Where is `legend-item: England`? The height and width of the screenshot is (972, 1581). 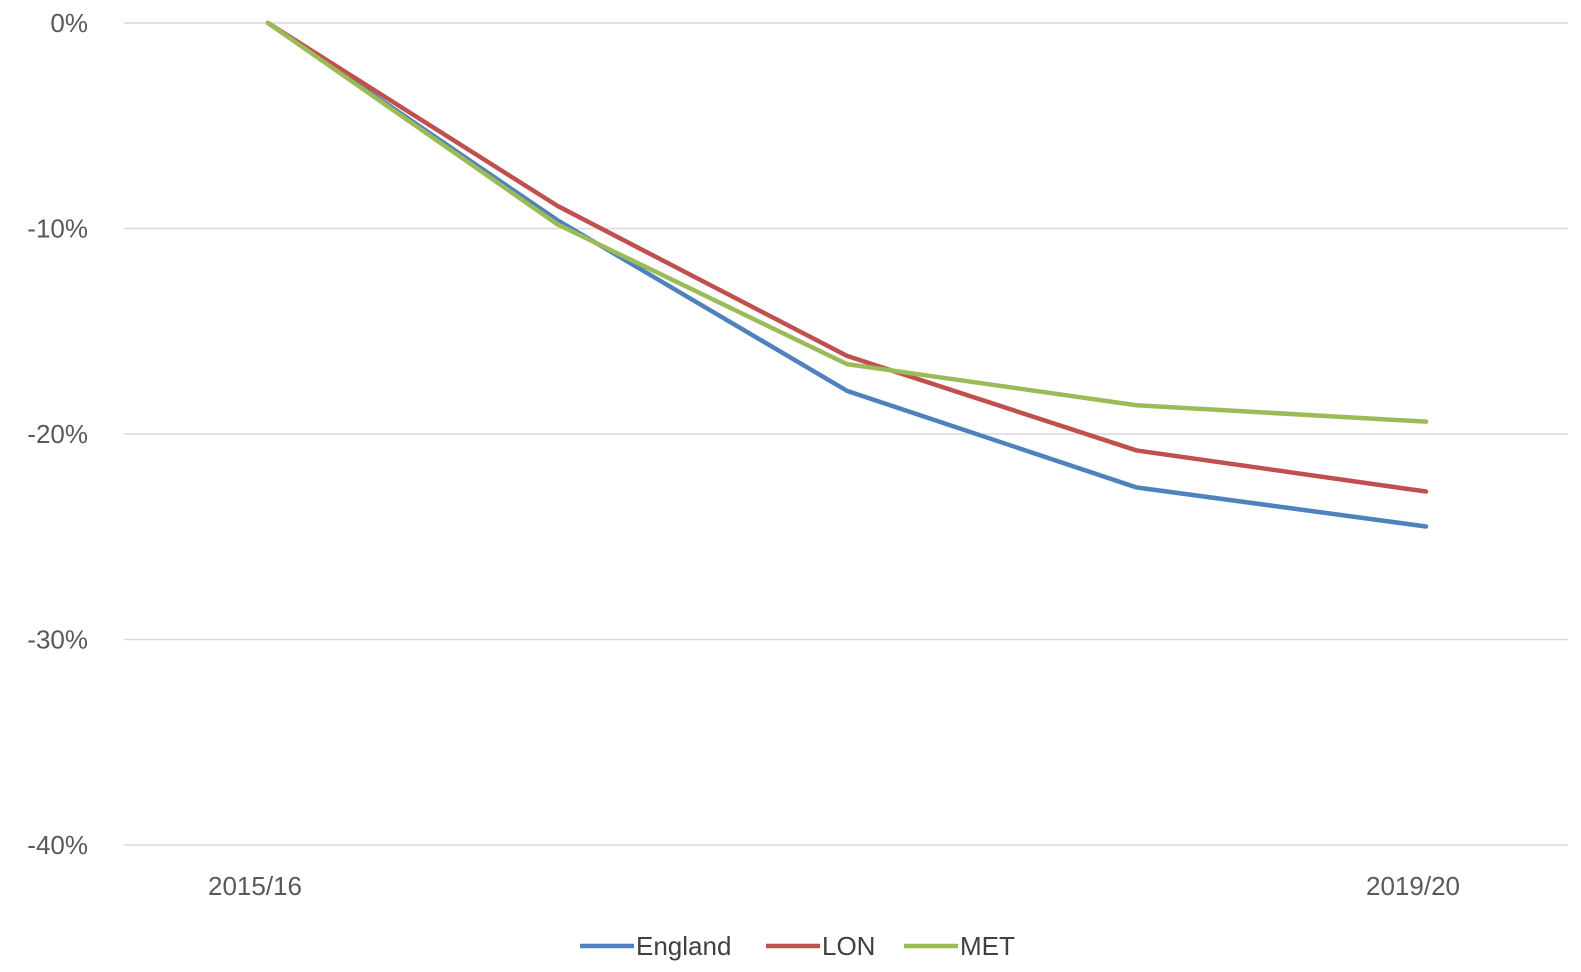 legend-item: England is located at coordinates (655, 946).